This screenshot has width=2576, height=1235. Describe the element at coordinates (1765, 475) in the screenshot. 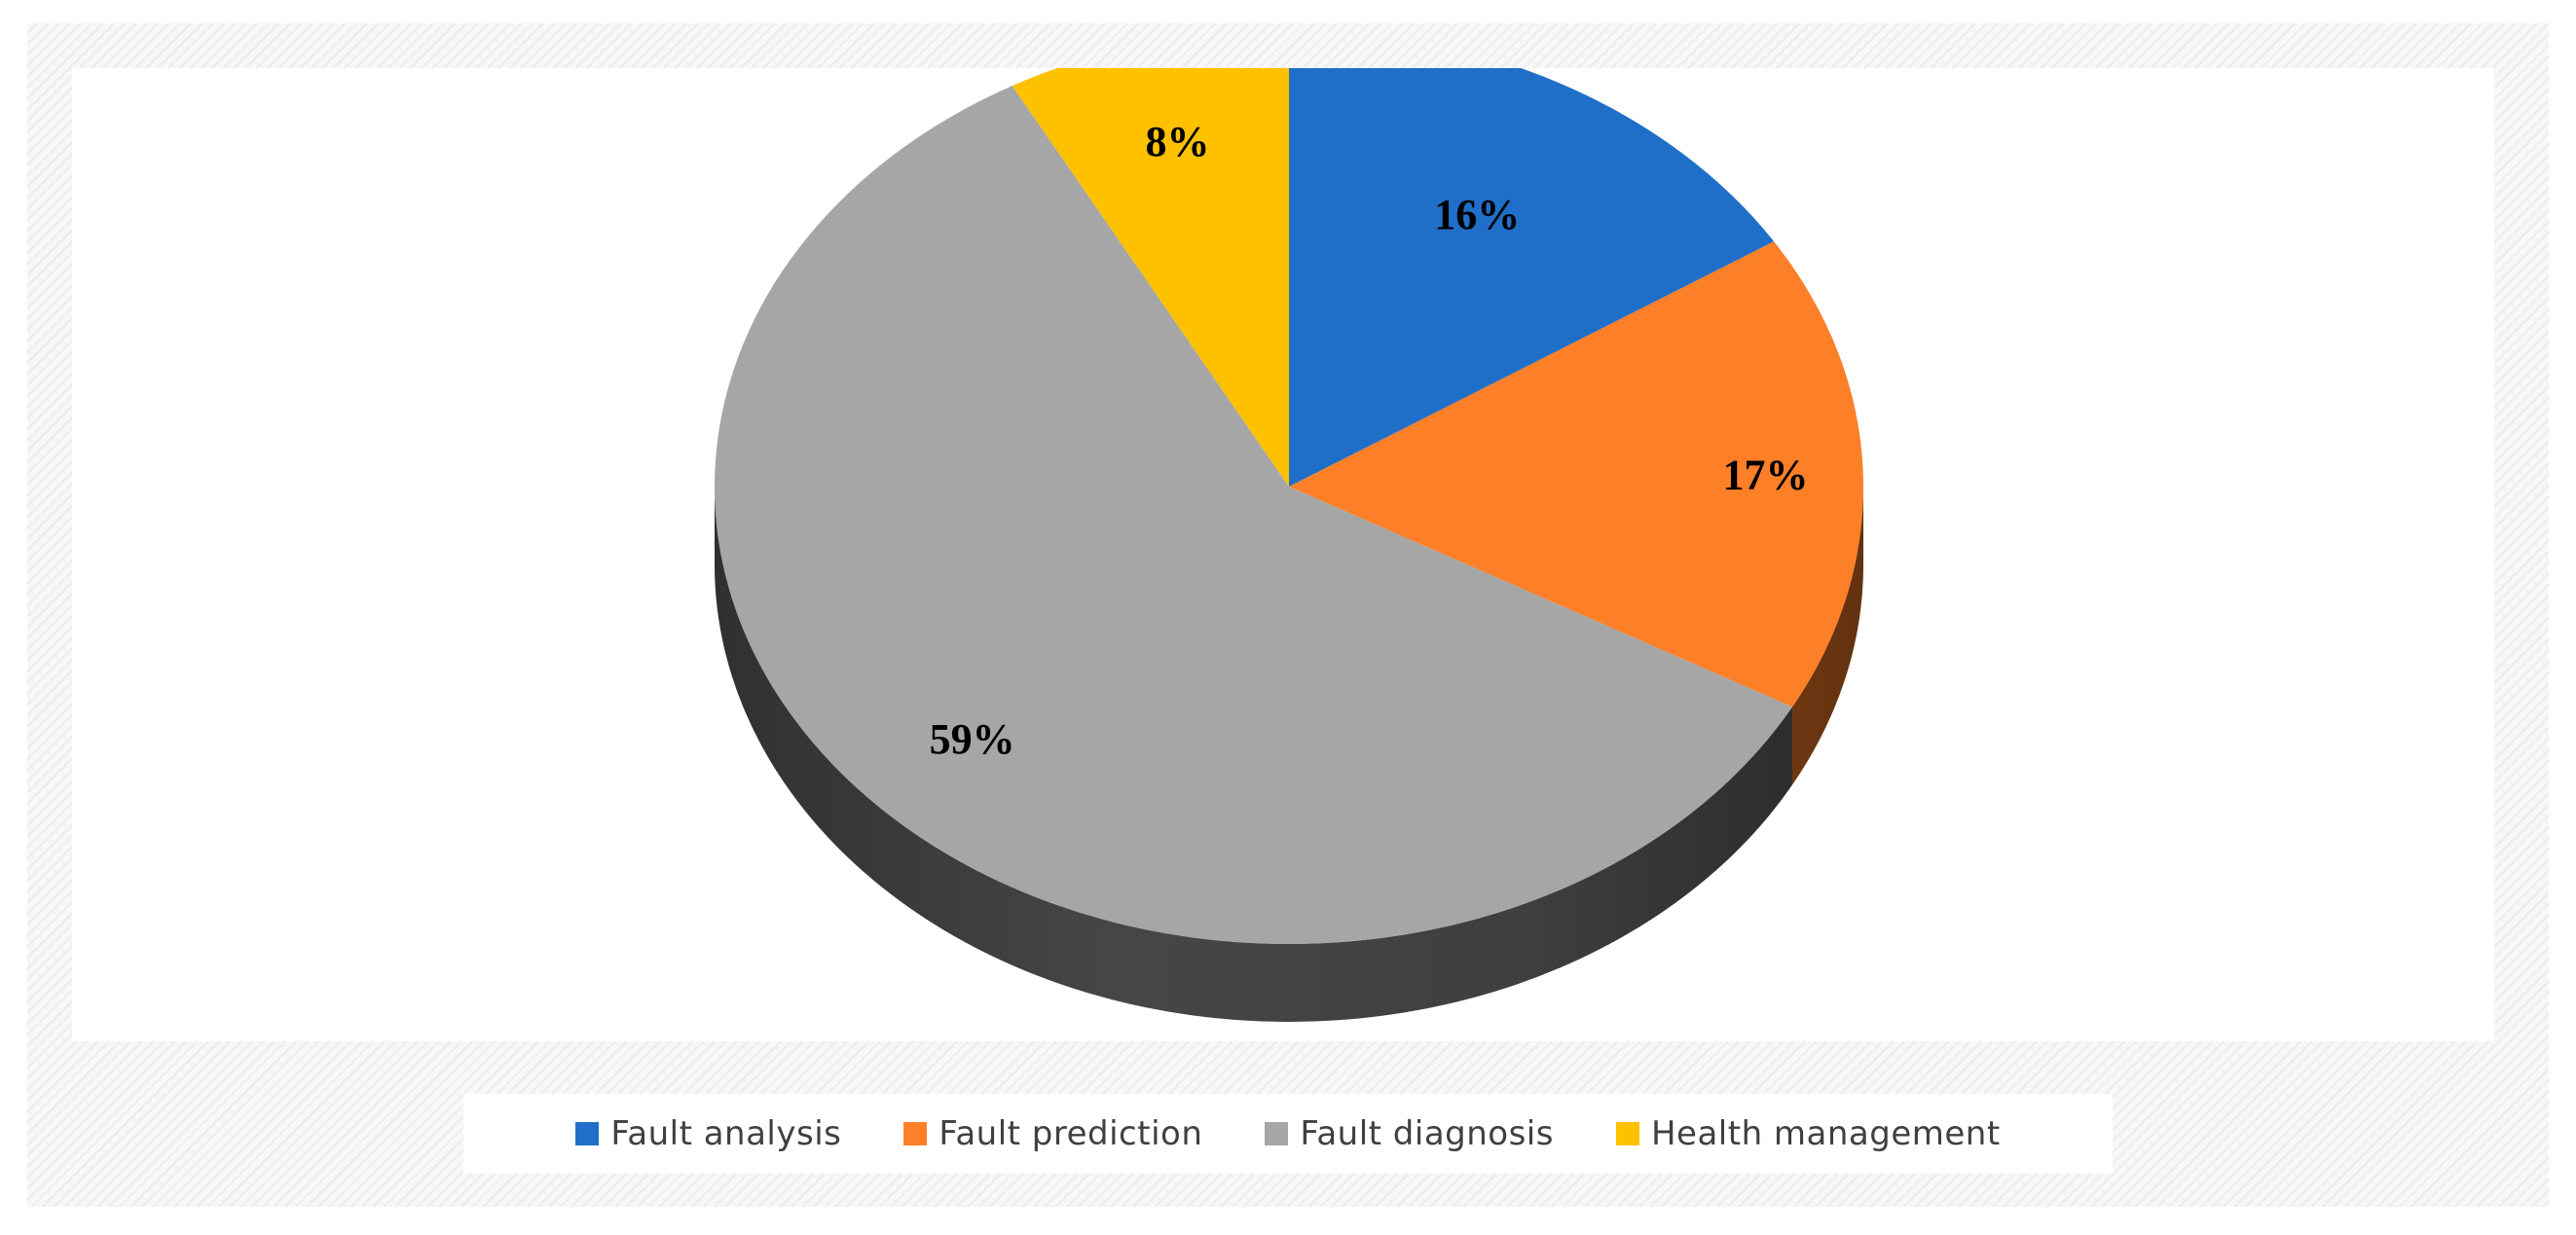

I see `pie-label-fault-prediction: 17%` at that location.